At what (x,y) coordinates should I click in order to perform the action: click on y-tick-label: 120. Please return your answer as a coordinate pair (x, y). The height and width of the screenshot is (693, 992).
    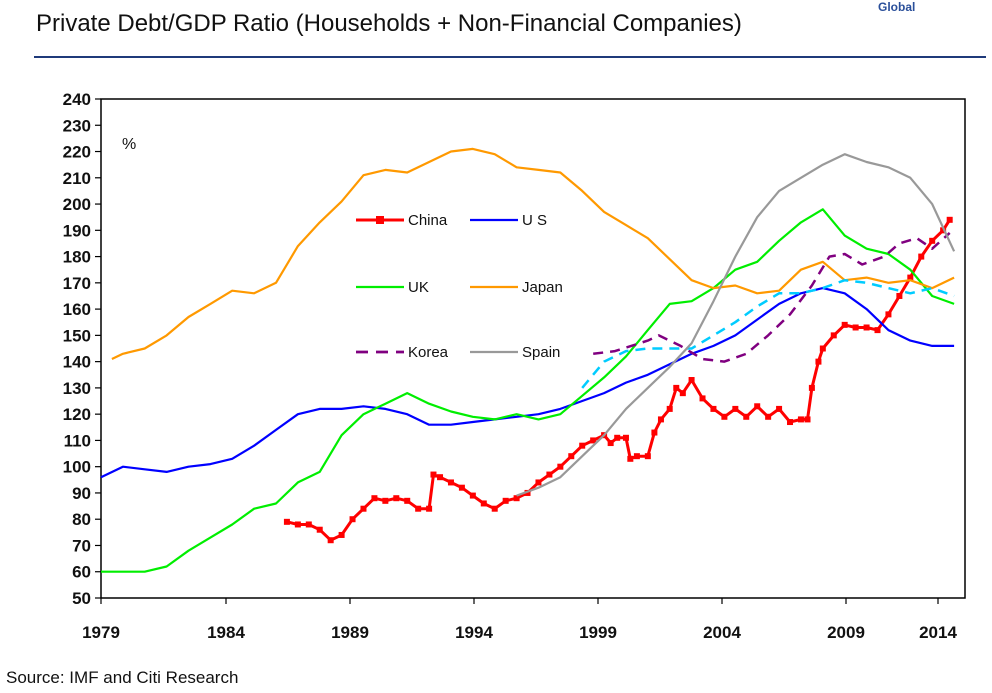
    Looking at the image, I should click on (77, 414).